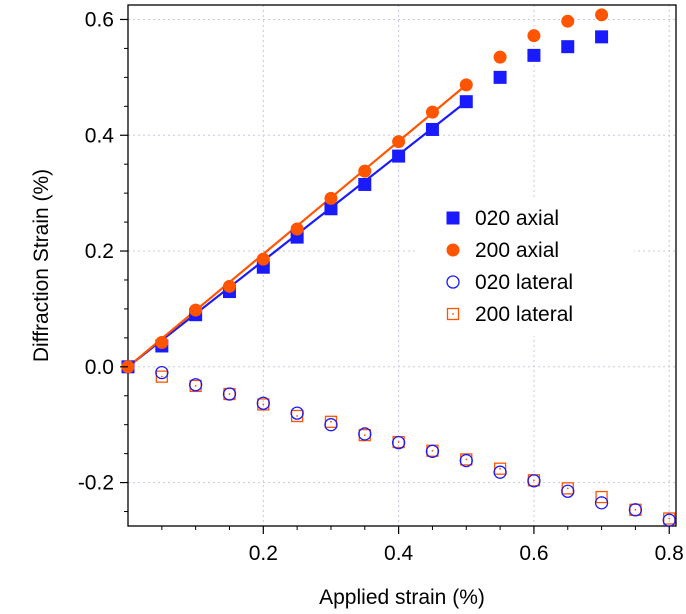 The height and width of the screenshot is (614, 686). I want to click on legend-label: 020 axial, so click(517, 218).